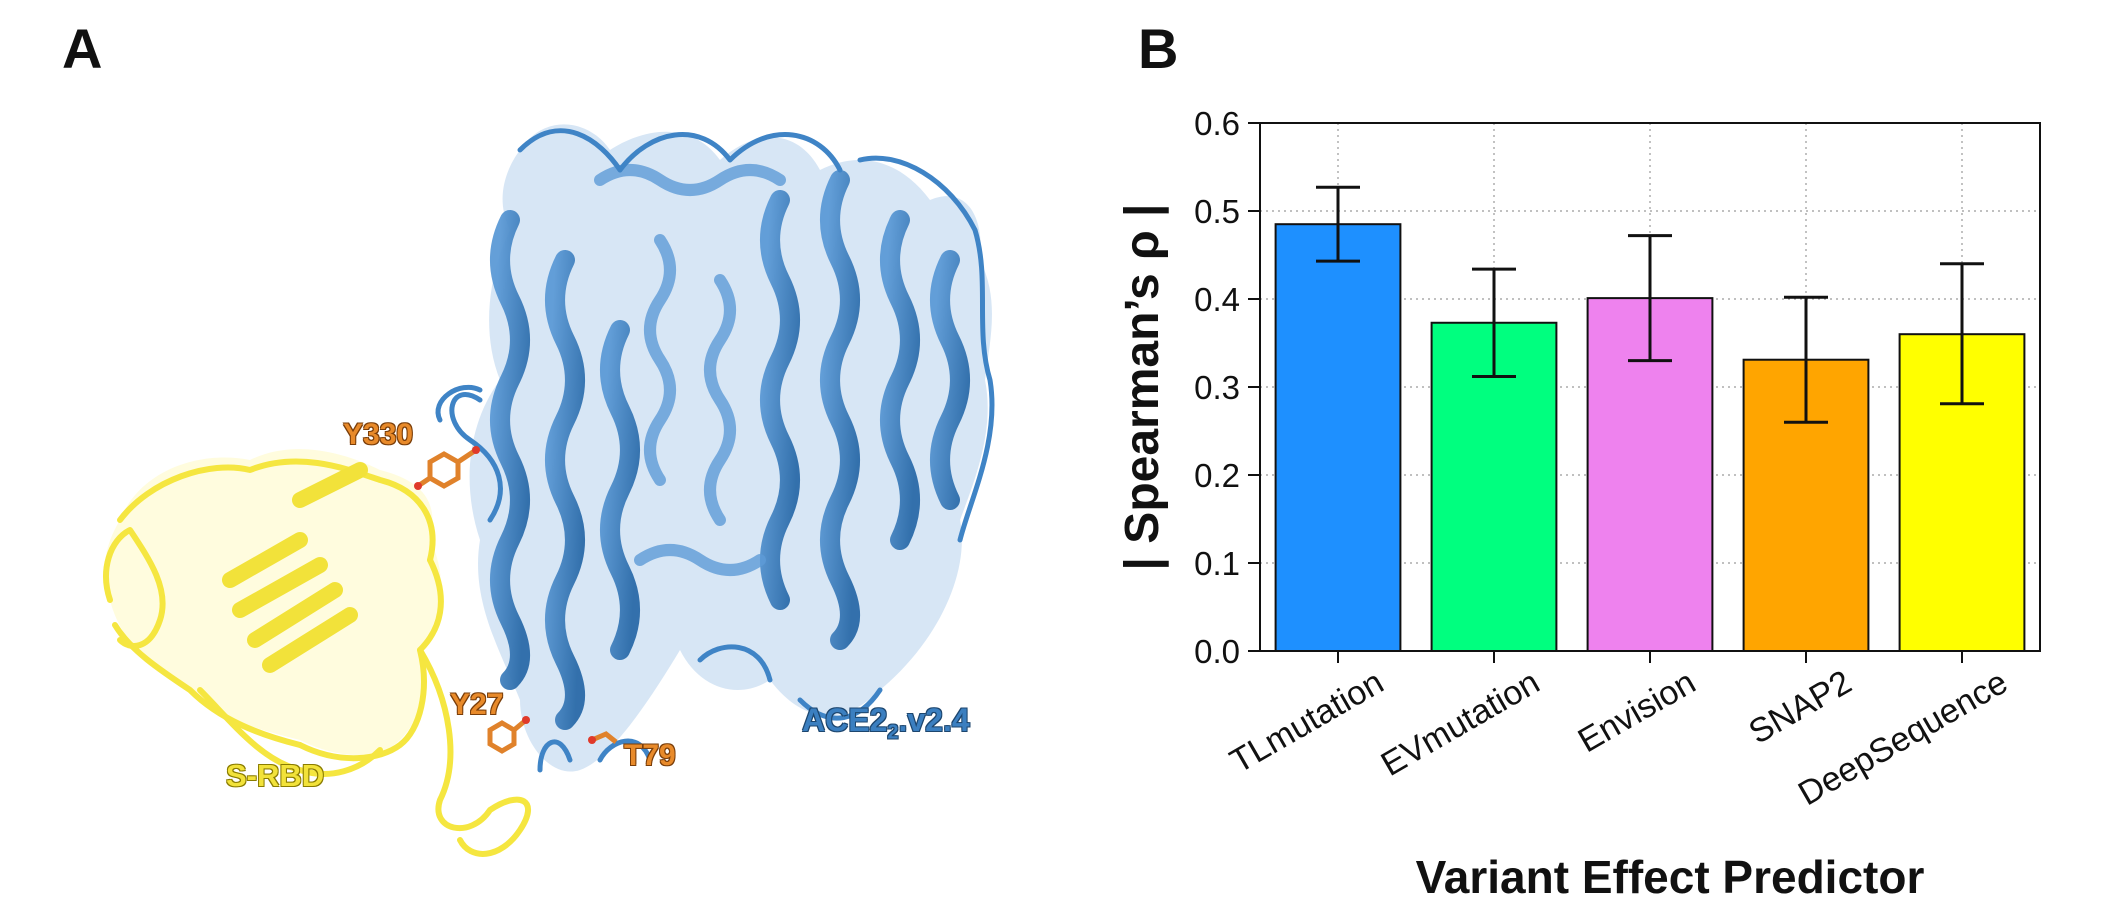  Describe the element at coordinates (477, 704) in the screenshot. I see `label-y27: Y27` at that location.